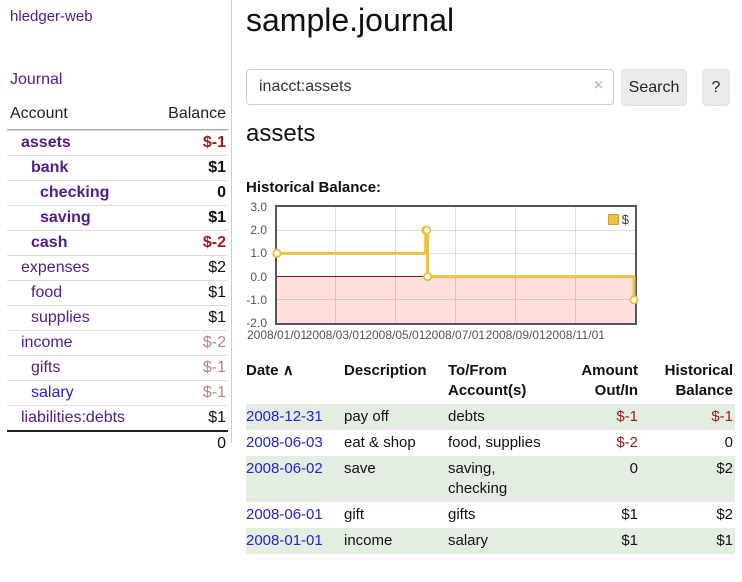  I want to click on account-row-salary: salary $-1, so click(117, 392).